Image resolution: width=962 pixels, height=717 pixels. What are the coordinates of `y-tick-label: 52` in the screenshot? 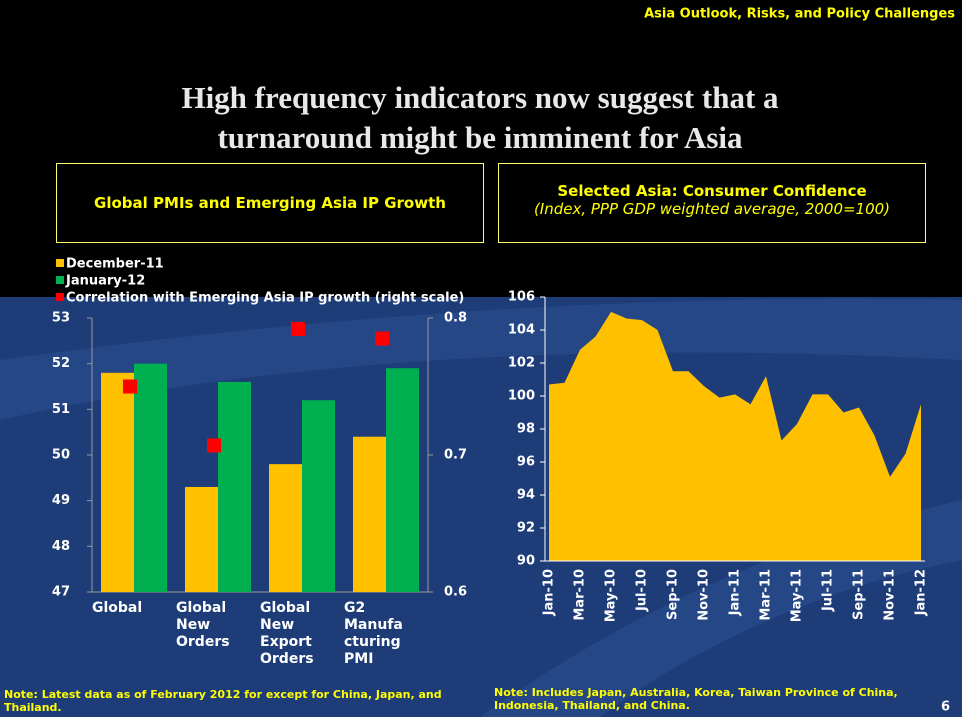 It's located at (61, 363).